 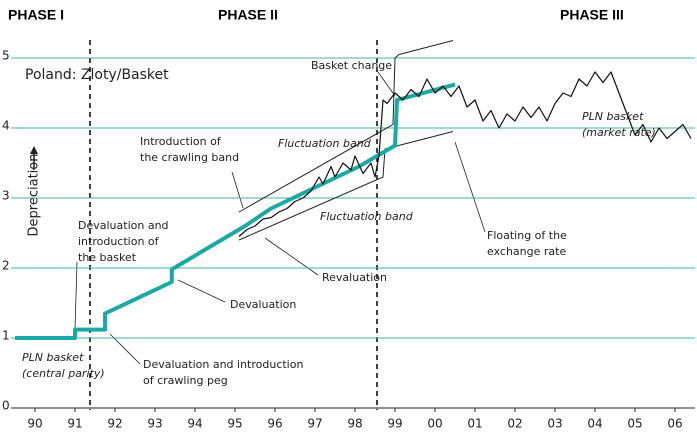 I want to click on x-tick-label: 99, so click(x=394, y=424).